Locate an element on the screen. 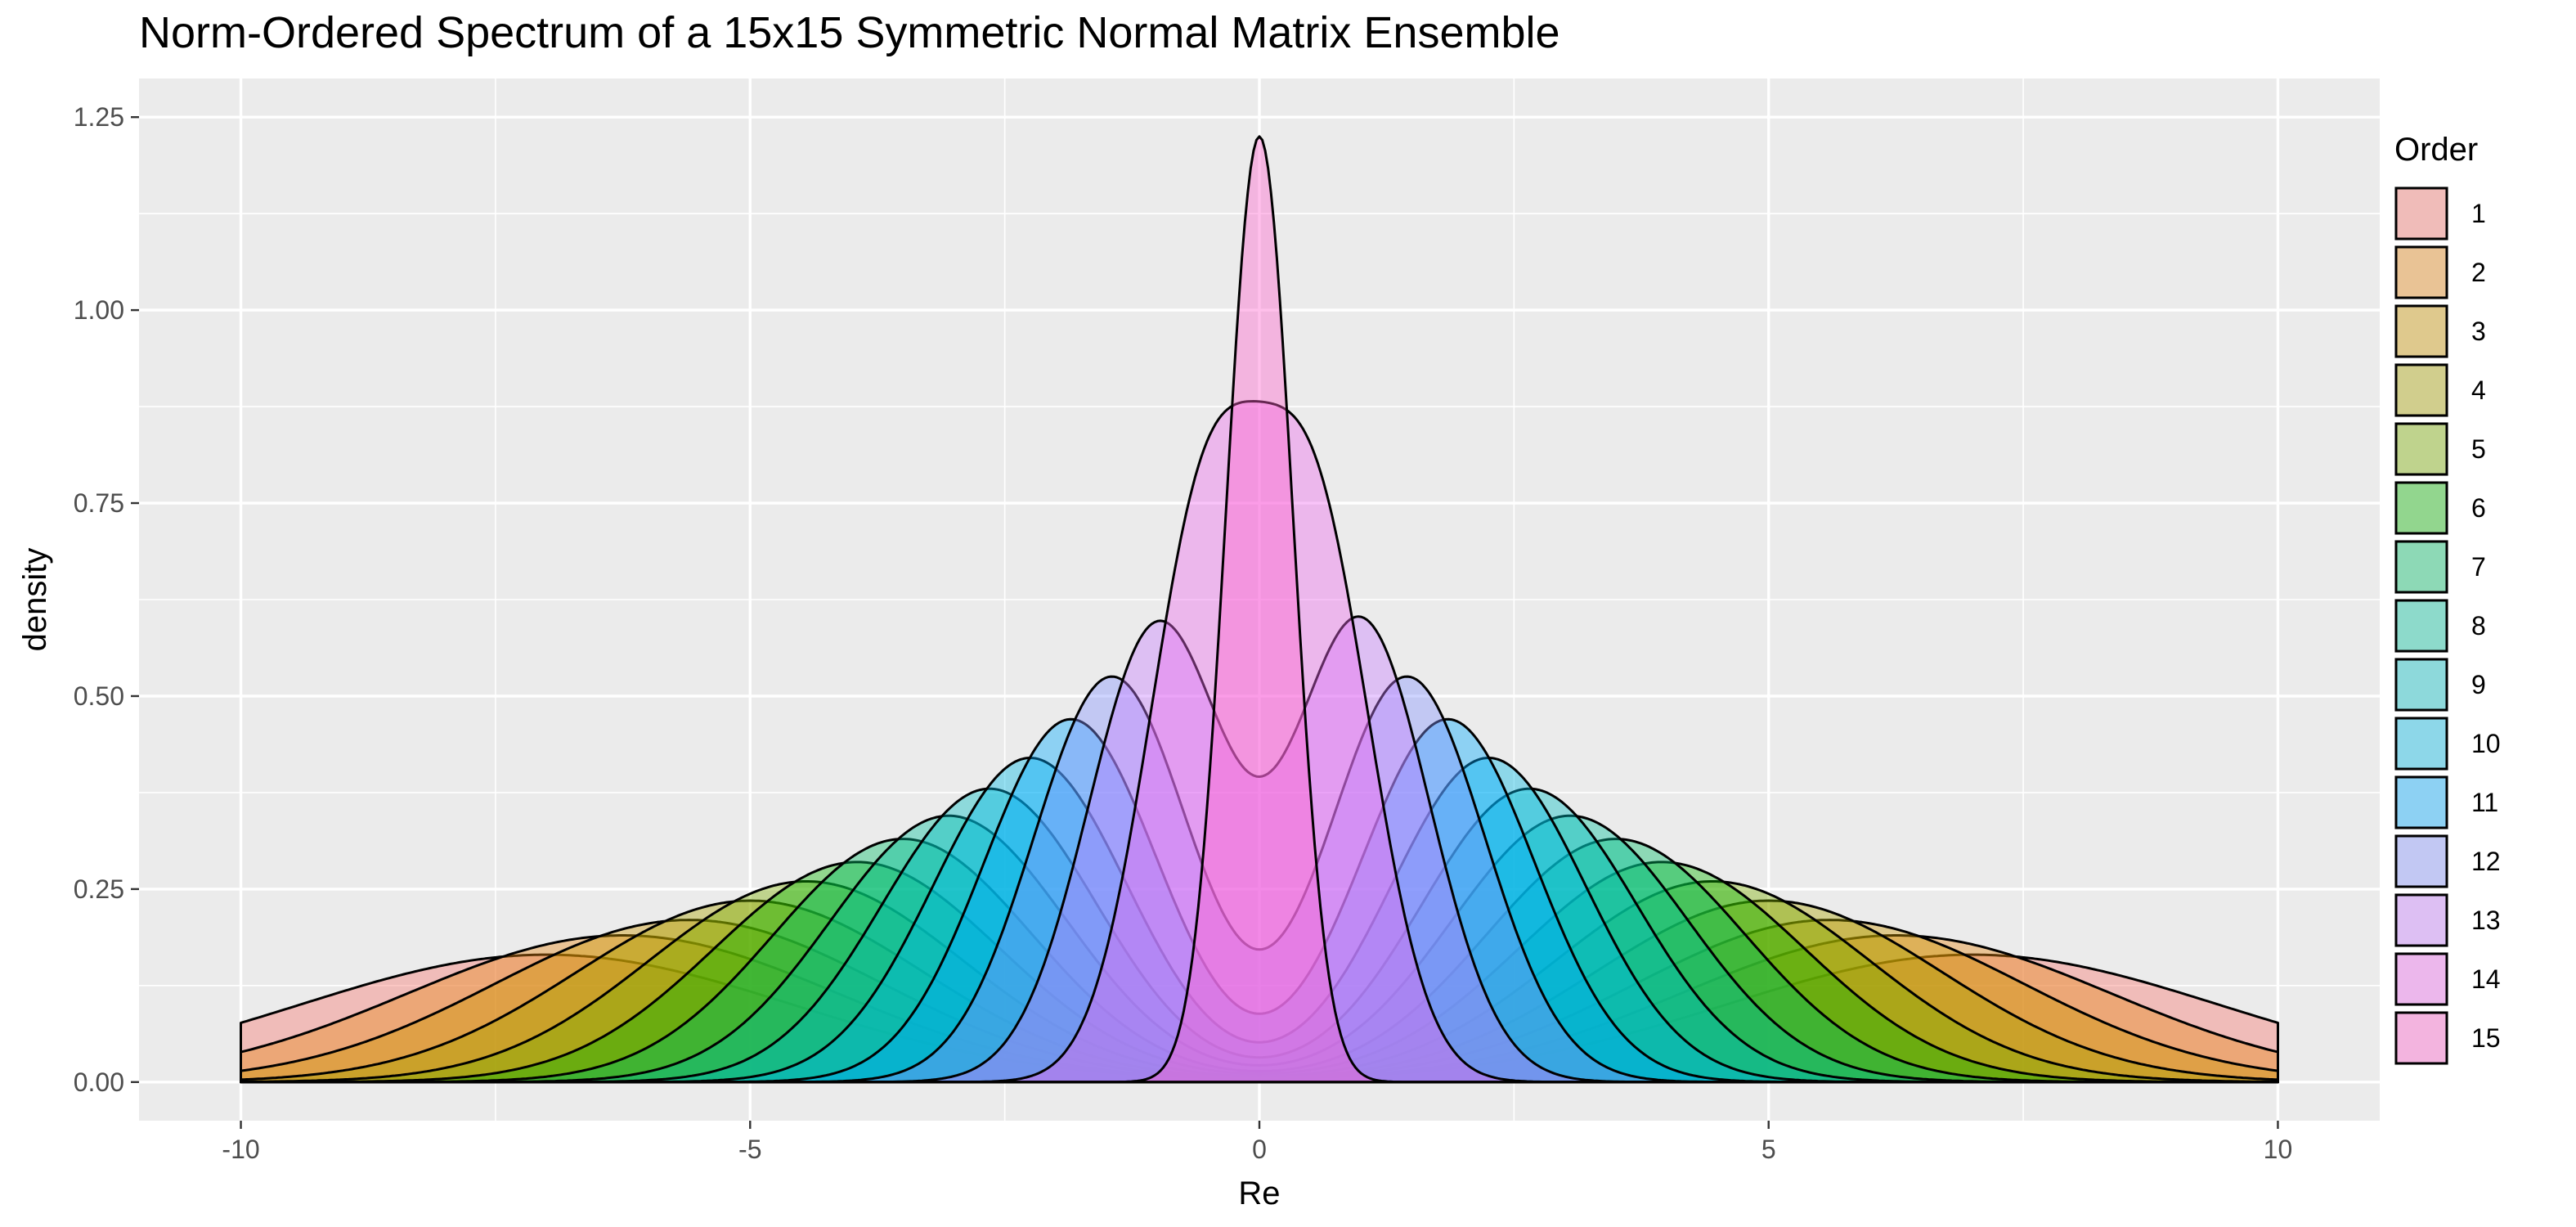 This screenshot has width=2576, height=1227. legend-item-order-14: 14 is located at coordinates (2447, 979).